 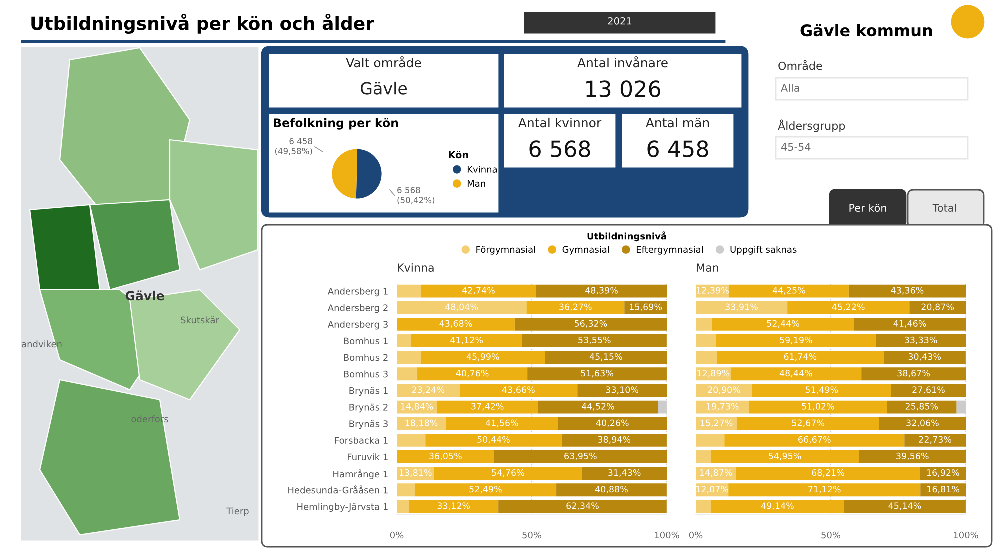 What do you see at coordinates (678, 123) in the screenshot?
I see `text: Antal män` at bounding box center [678, 123].